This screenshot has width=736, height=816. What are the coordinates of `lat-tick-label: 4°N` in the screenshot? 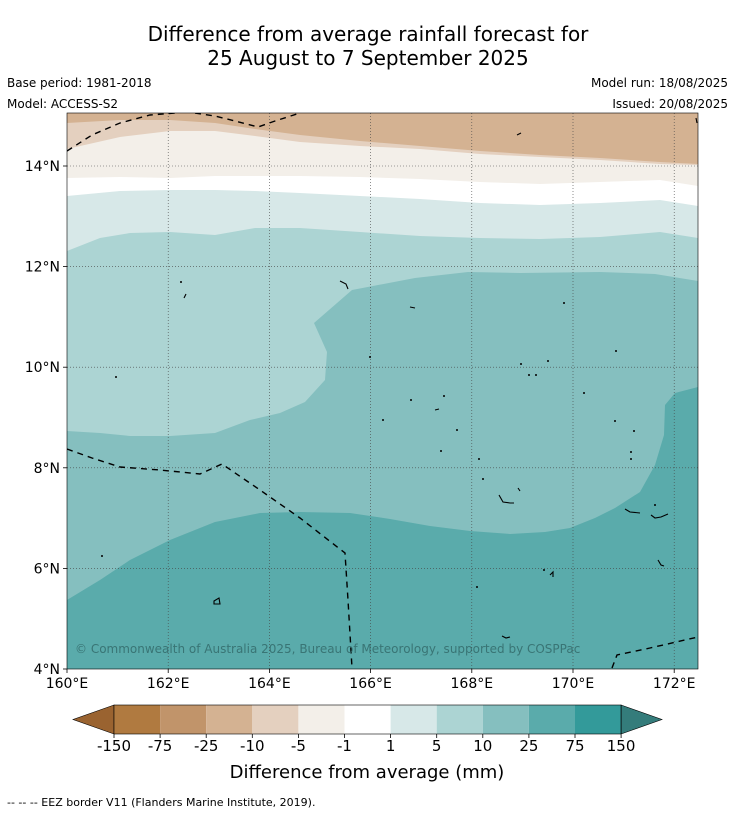 It's located at (47, 670).